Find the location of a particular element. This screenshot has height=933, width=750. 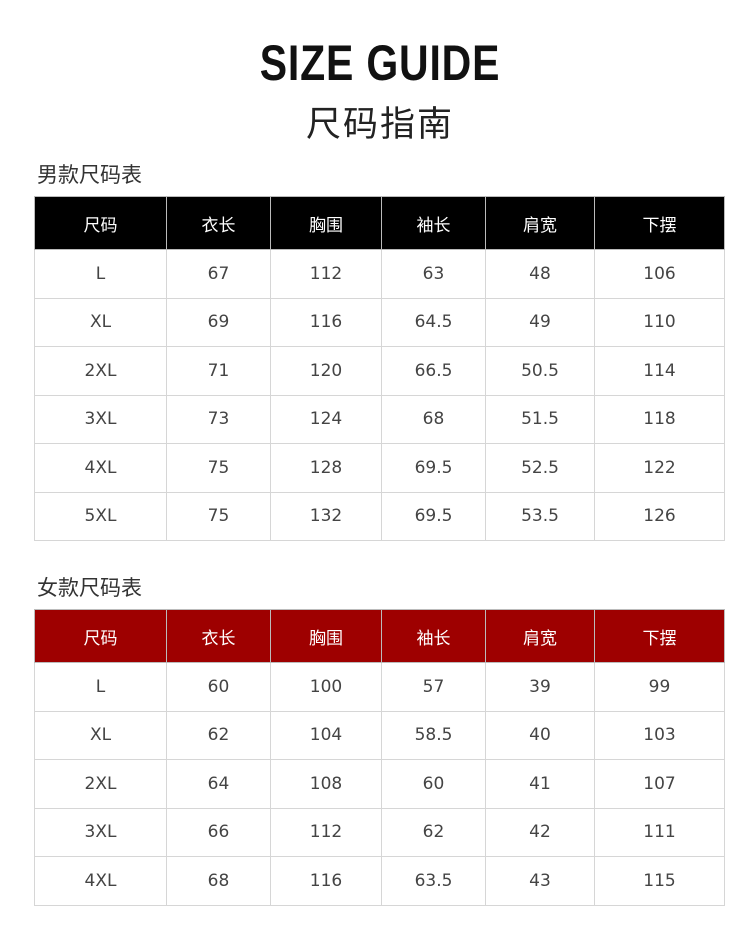

table-cell: 126 is located at coordinates (659, 516).